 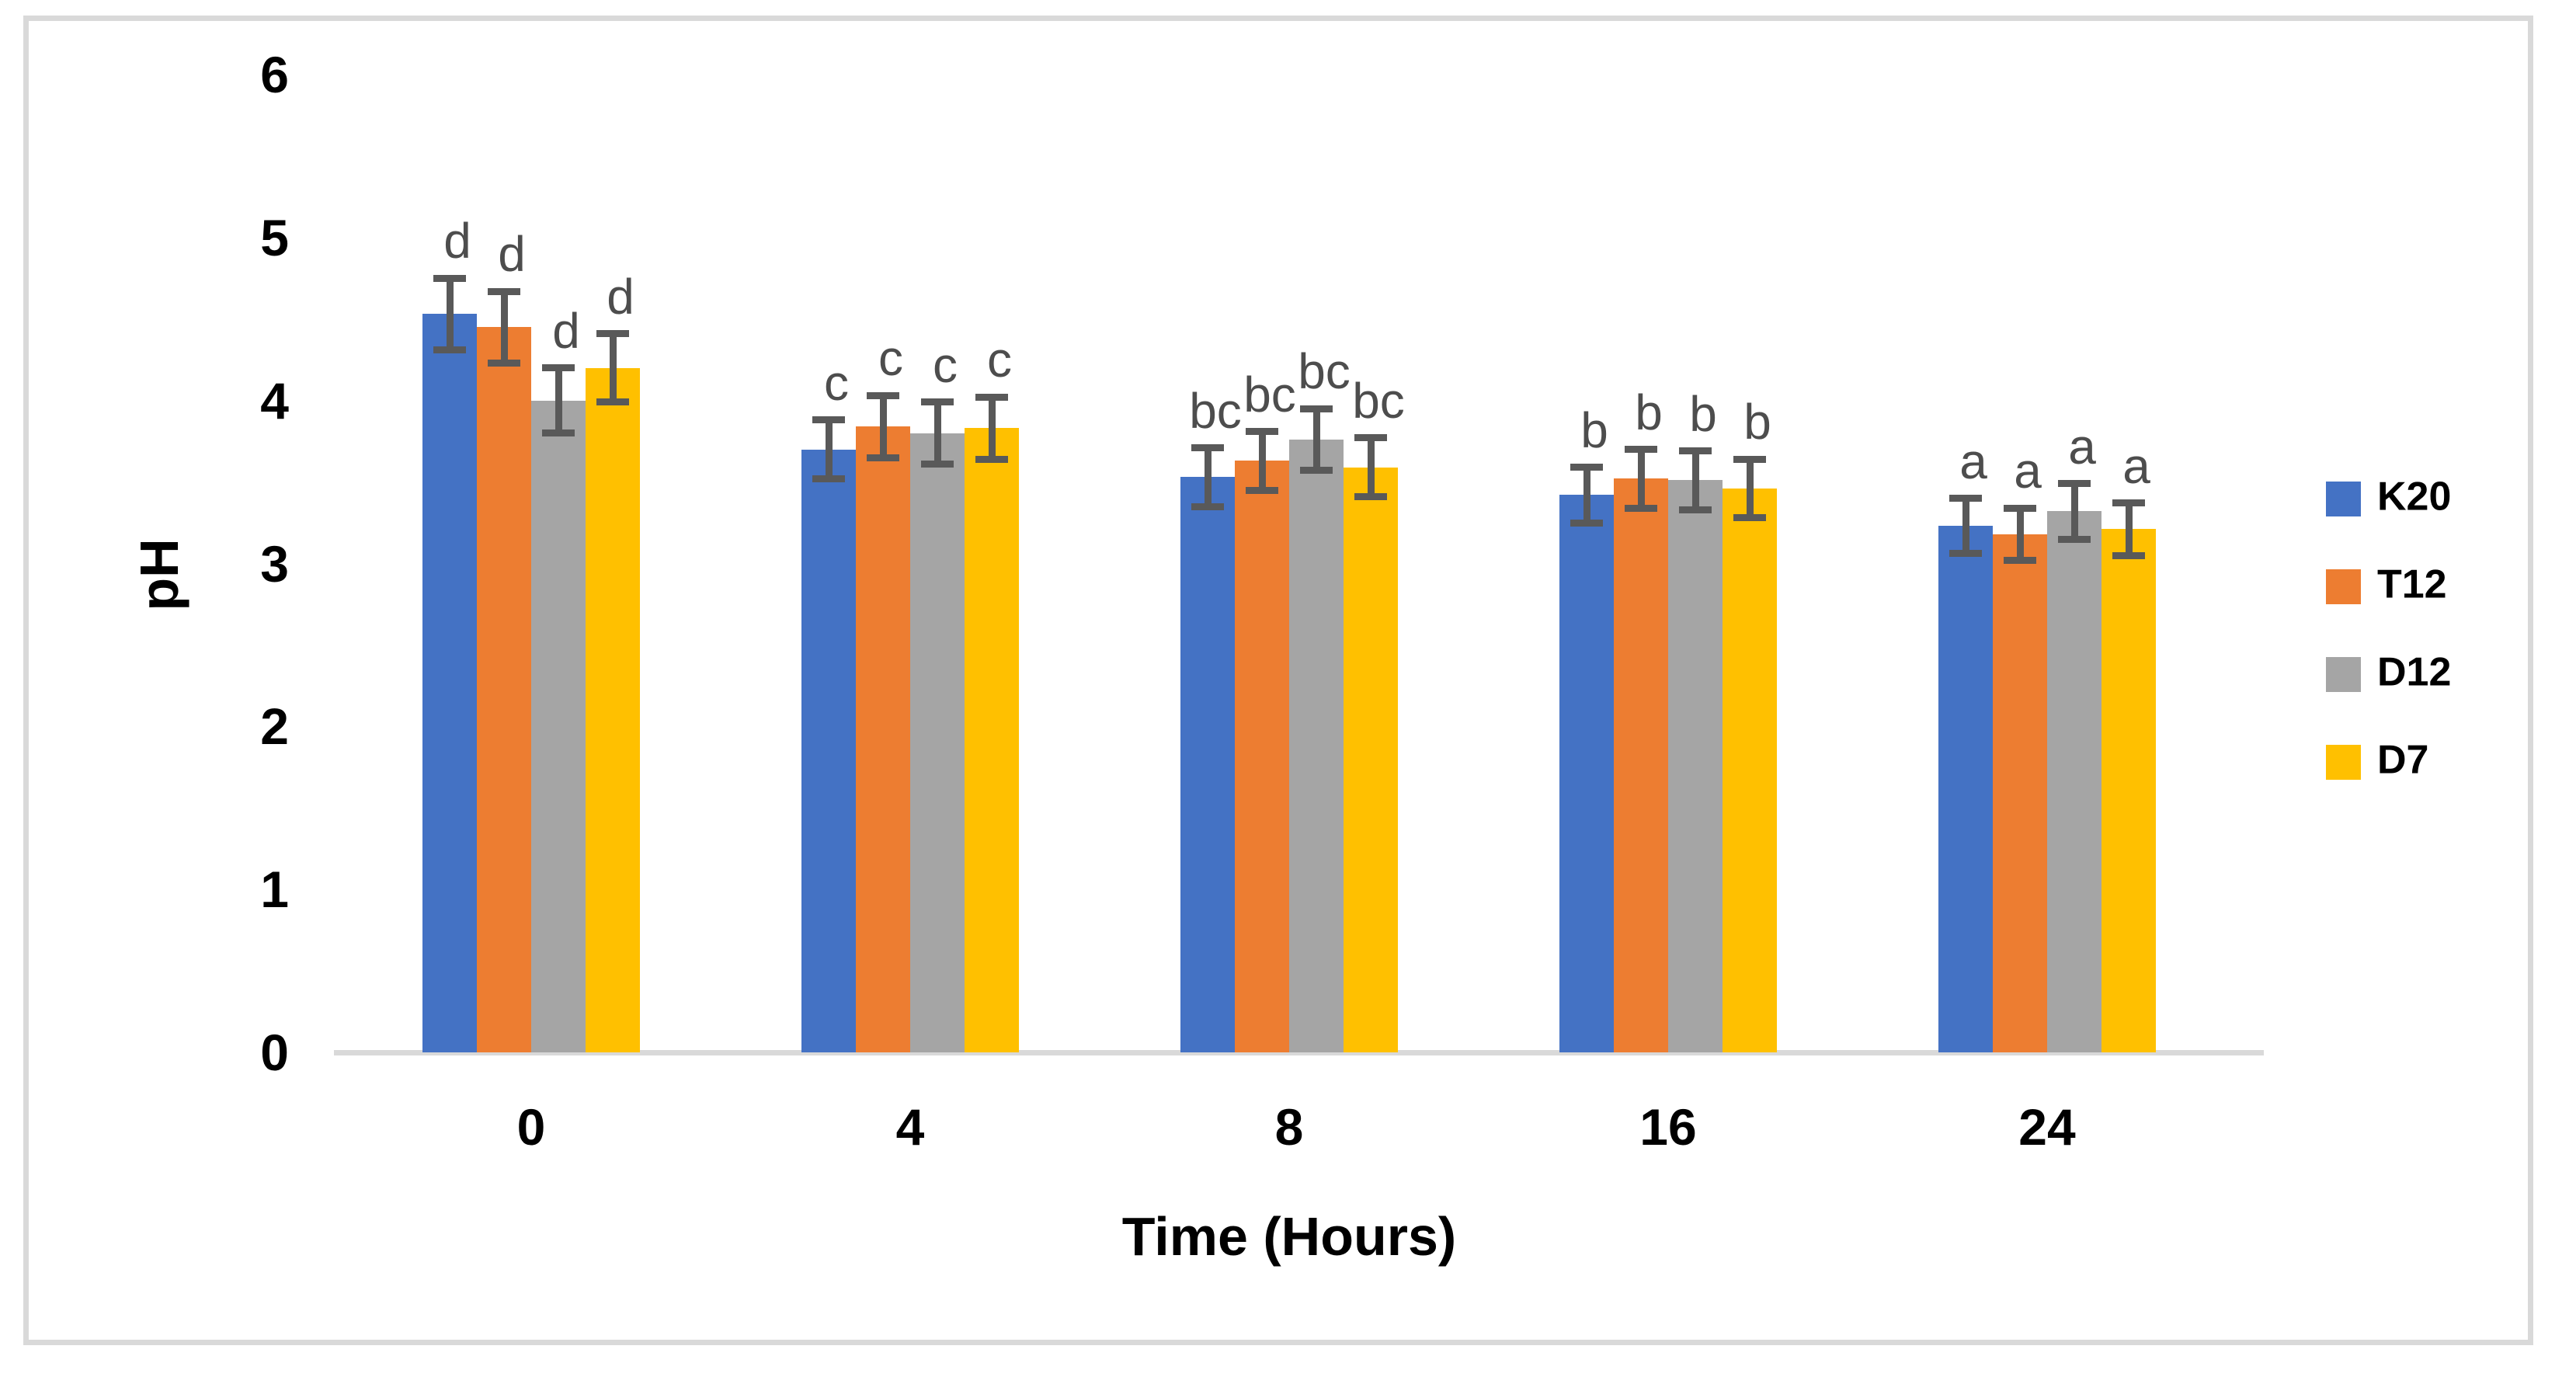 I want to click on y-tick-label: 0, so click(x=274, y=1052).